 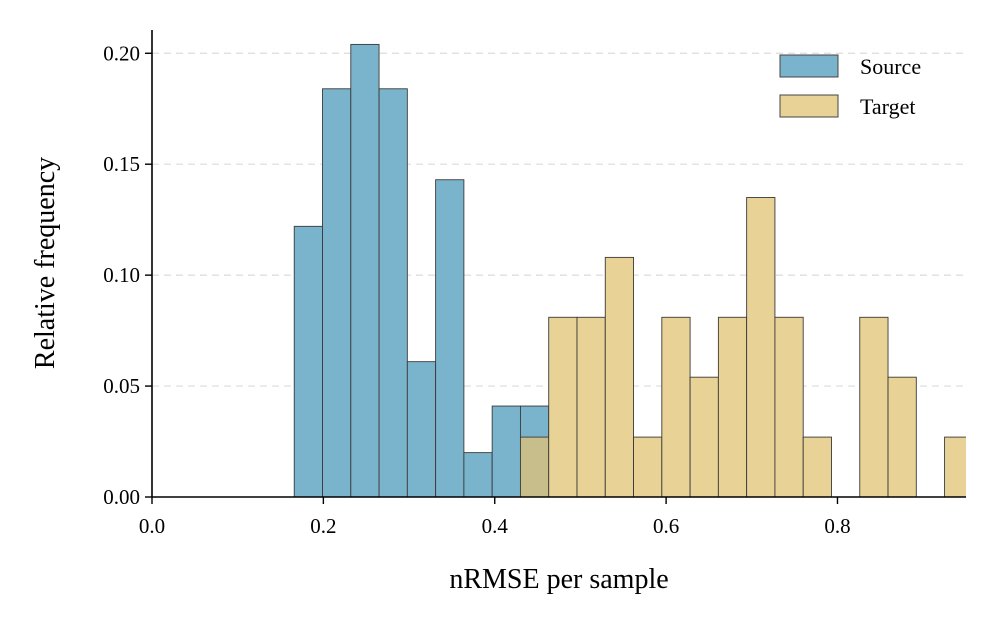 I want to click on x-tick-label: 0.8, so click(x=837, y=526).